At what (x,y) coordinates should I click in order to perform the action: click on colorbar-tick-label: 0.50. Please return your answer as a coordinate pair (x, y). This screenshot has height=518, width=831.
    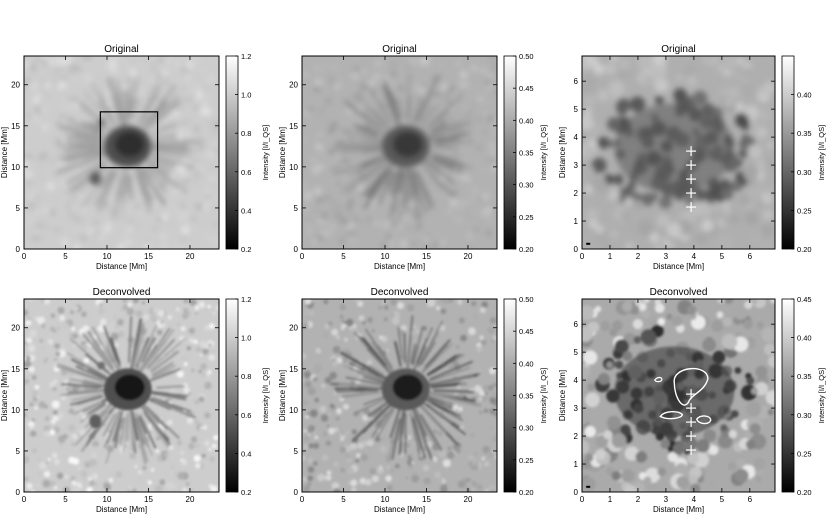
    Looking at the image, I should click on (526, 56).